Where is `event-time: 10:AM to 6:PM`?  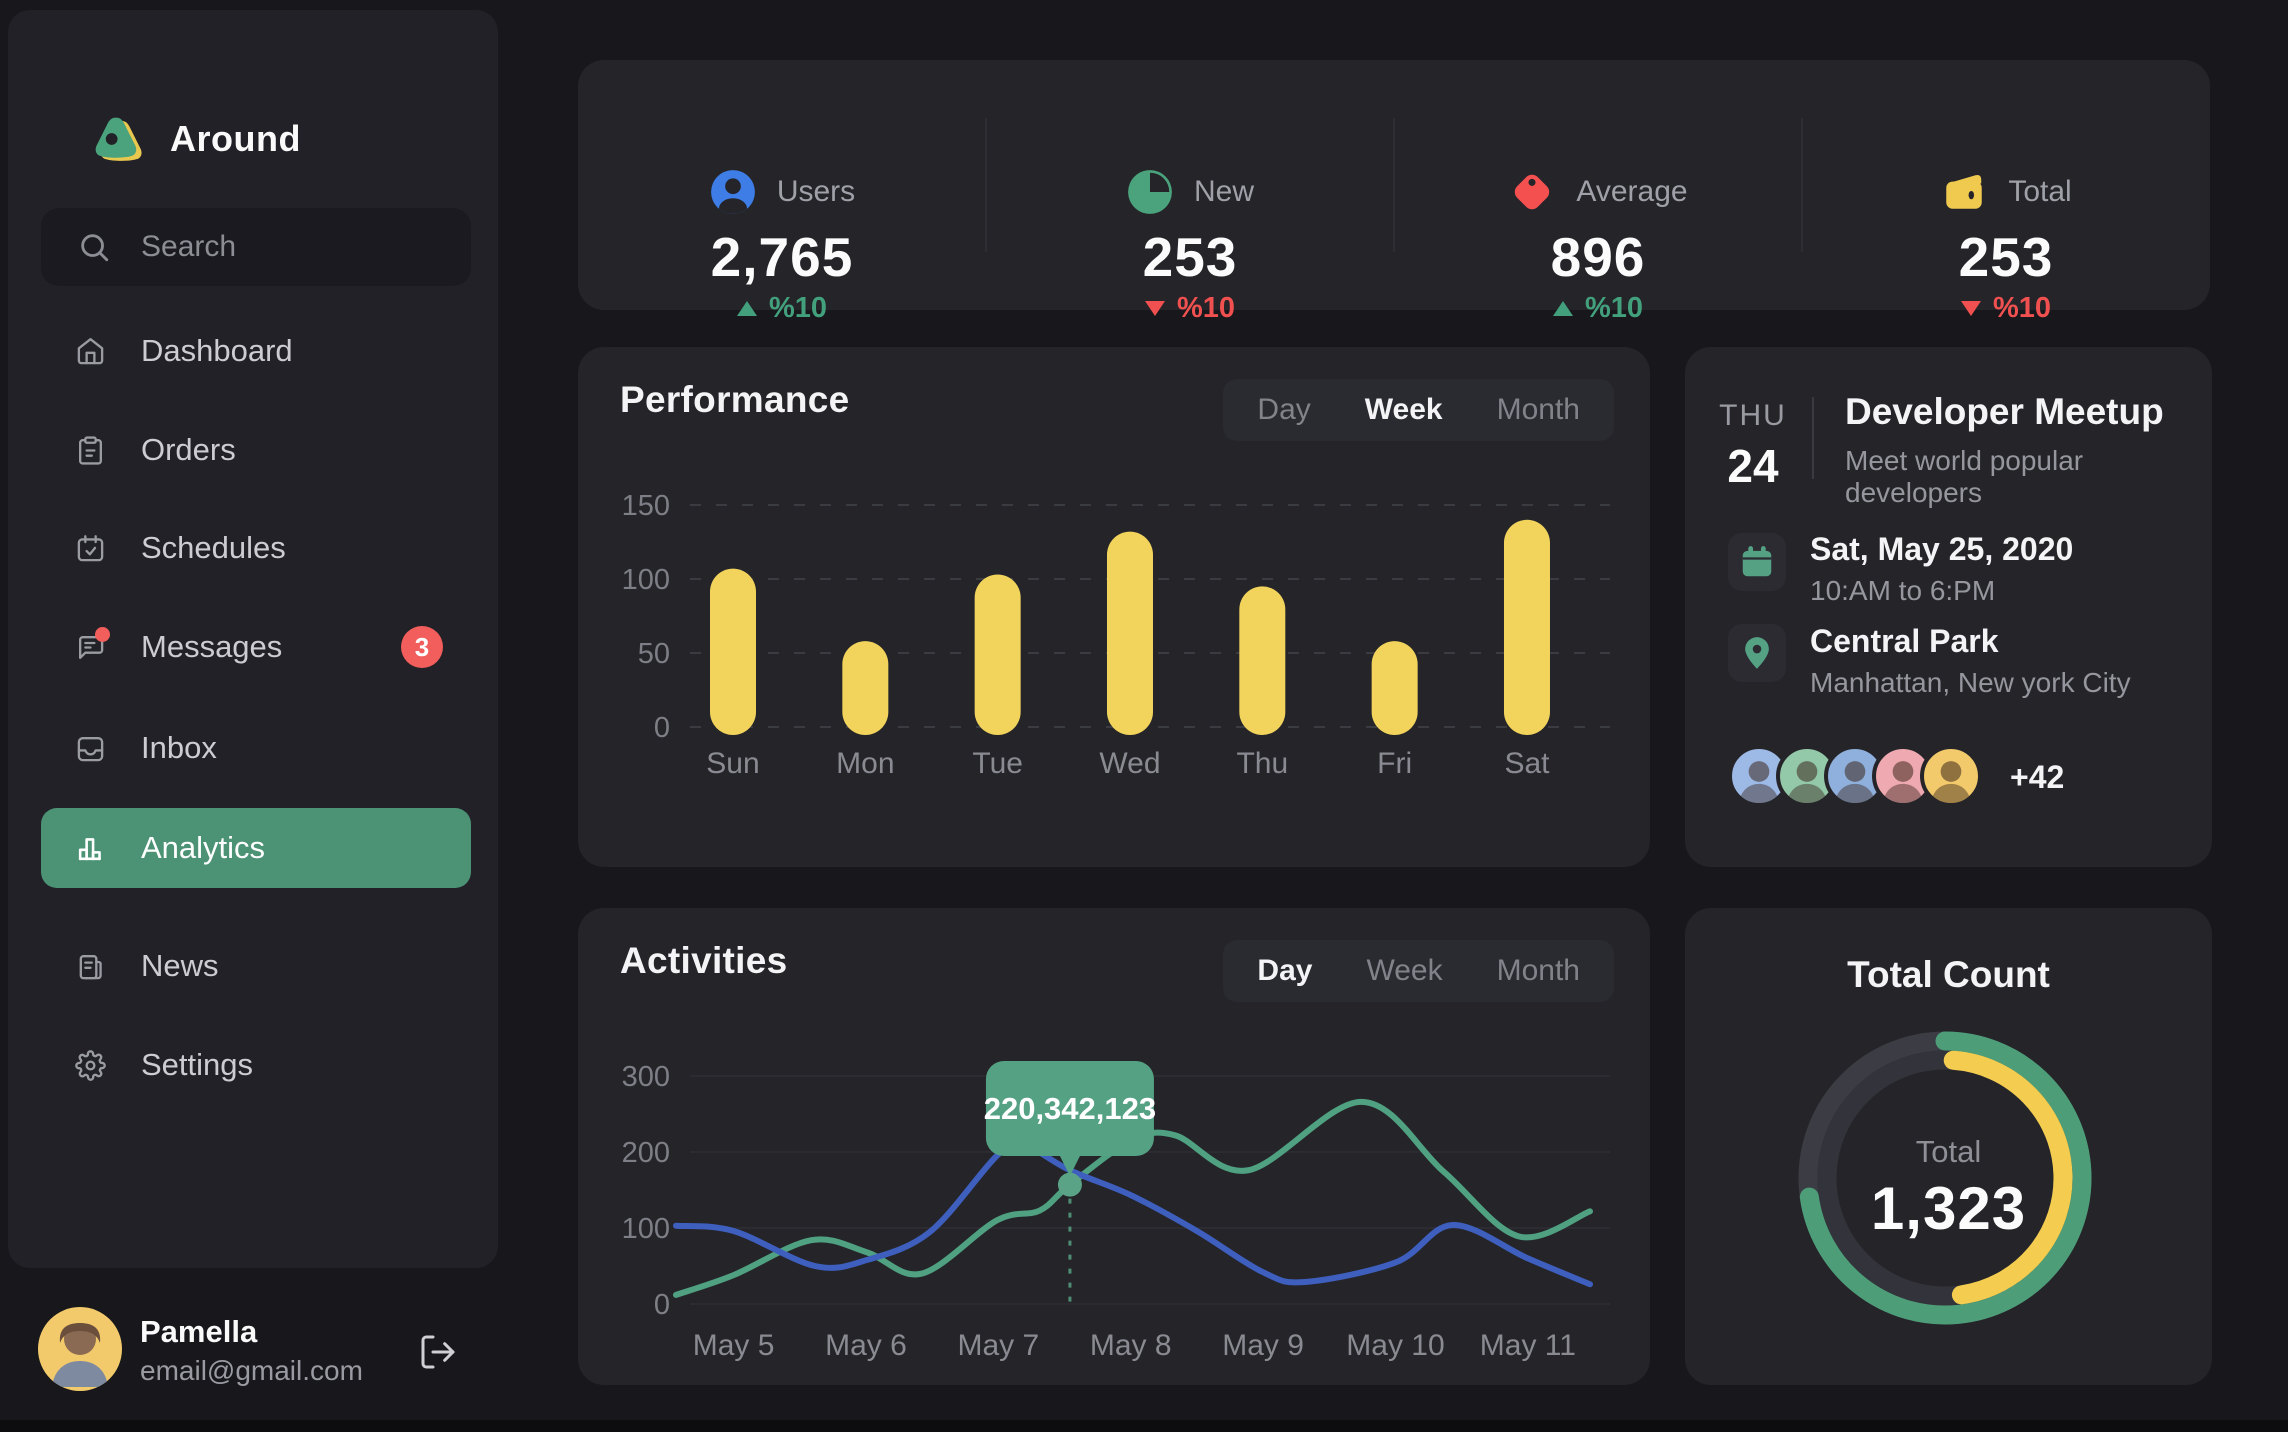
event-time: 10:AM to 6:PM is located at coordinates (1903, 590).